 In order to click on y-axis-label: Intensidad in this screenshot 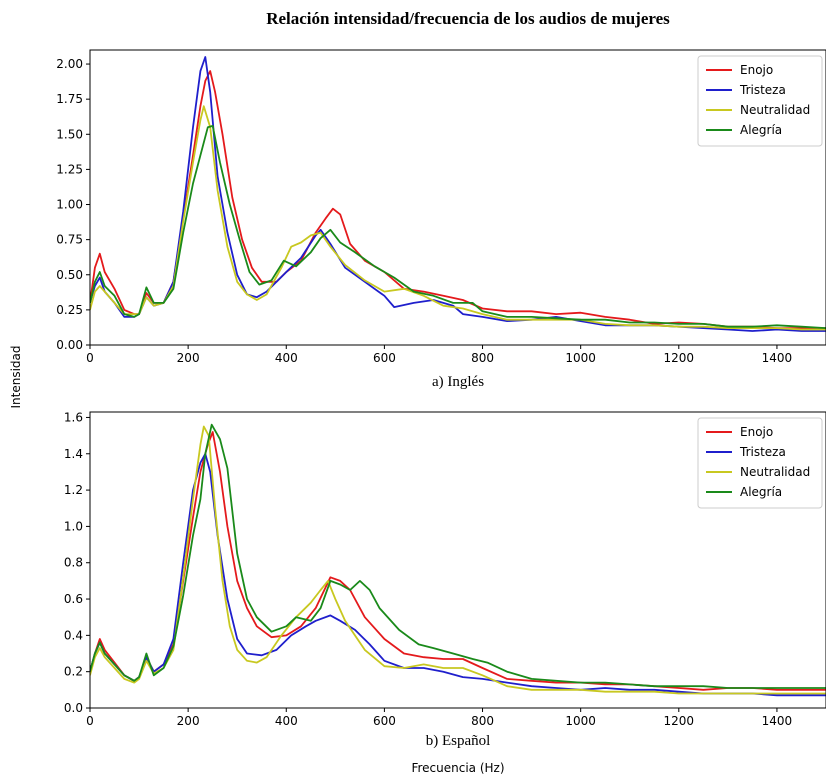, I will do `click(16, 376)`.